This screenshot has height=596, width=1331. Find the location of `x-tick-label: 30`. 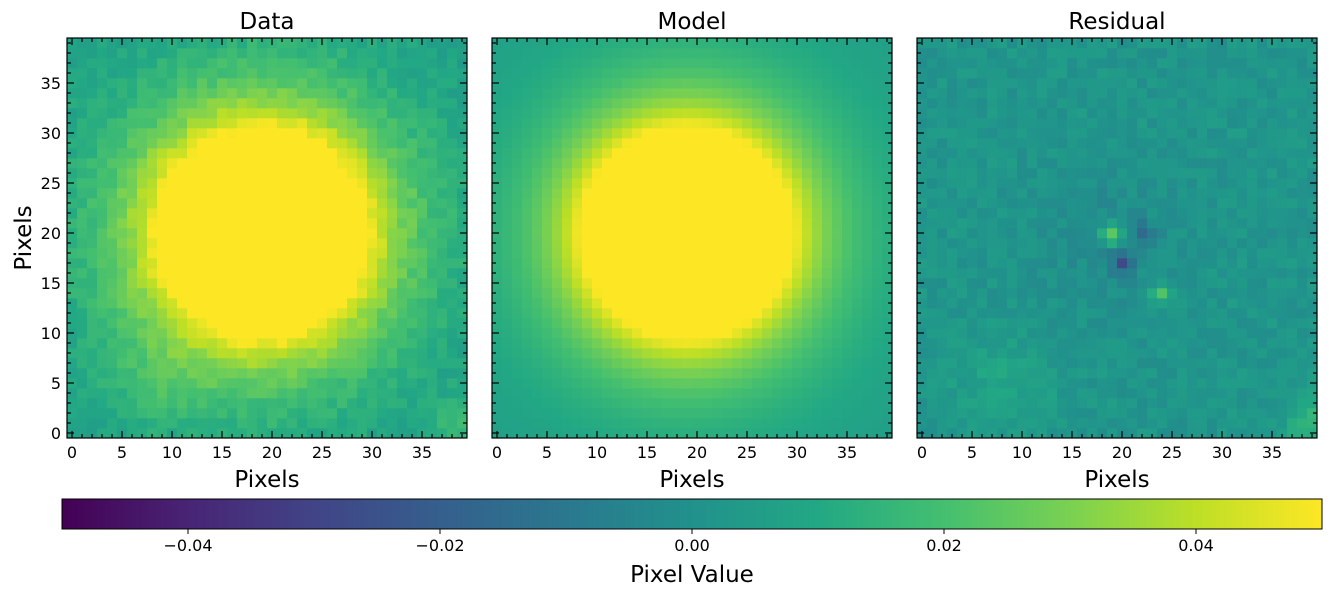

x-tick-label: 30 is located at coordinates (797, 452).